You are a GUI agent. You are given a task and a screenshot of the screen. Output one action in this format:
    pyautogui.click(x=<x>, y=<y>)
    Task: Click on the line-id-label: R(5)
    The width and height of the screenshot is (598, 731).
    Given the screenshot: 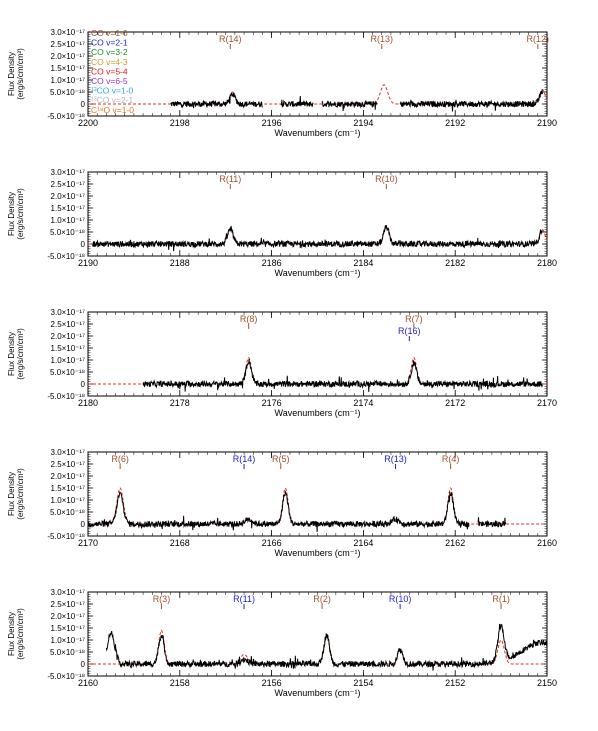 What is the action you would take?
    pyautogui.click(x=281, y=459)
    